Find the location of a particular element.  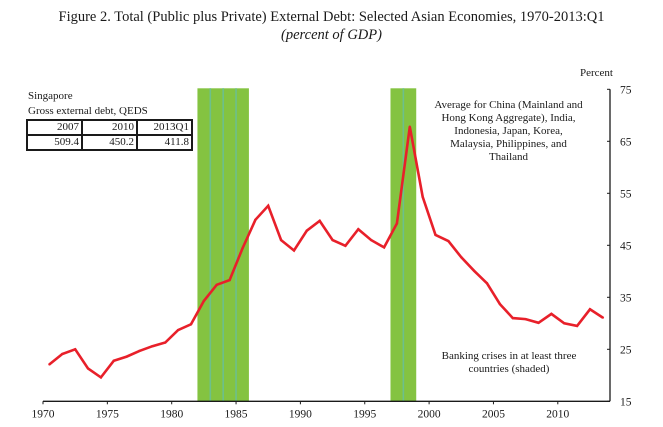

inset-value-cell: 450.2 is located at coordinates (109, 142).